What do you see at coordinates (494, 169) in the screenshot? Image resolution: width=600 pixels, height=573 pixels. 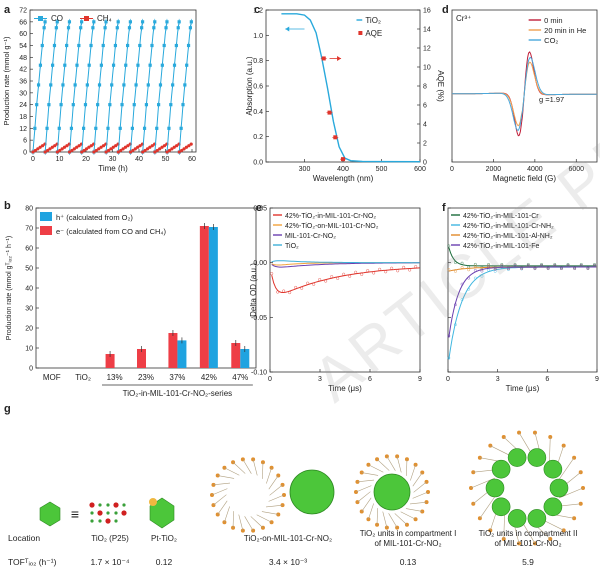 I see `d-xtick-label: 2000` at bounding box center [494, 169].